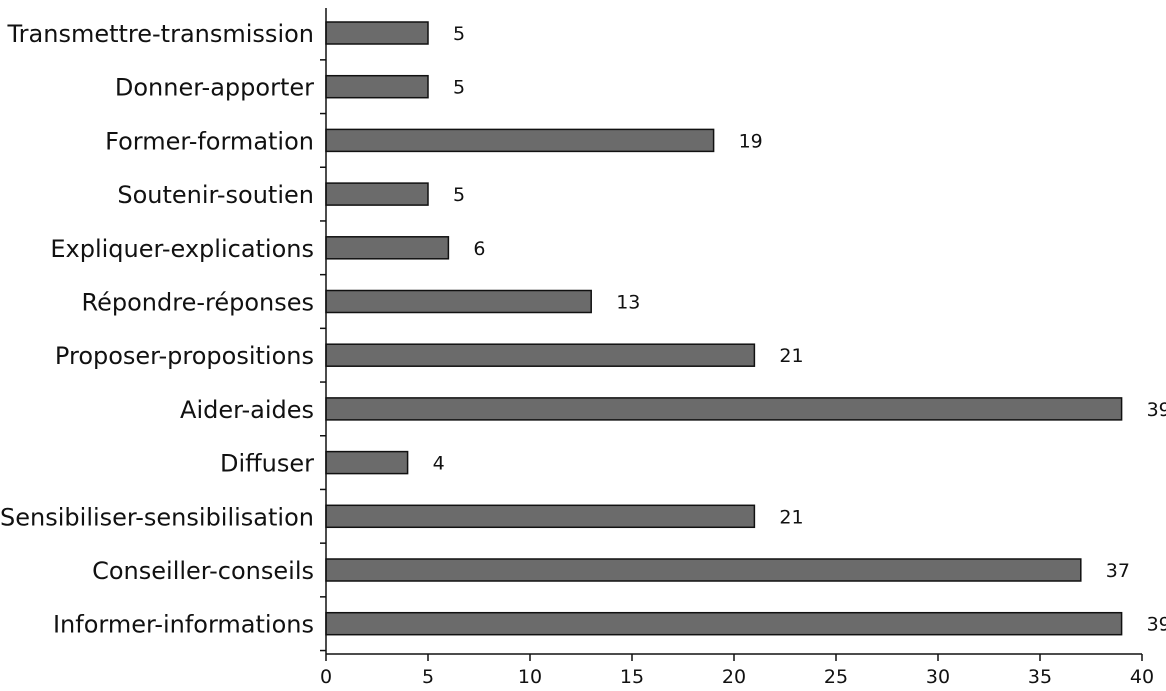 The height and width of the screenshot is (691, 1166). What do you see at coordinates (184, 356) in the screenshot?
I see `category-label: Proposer-propositions` at bounding box center [184, 356].